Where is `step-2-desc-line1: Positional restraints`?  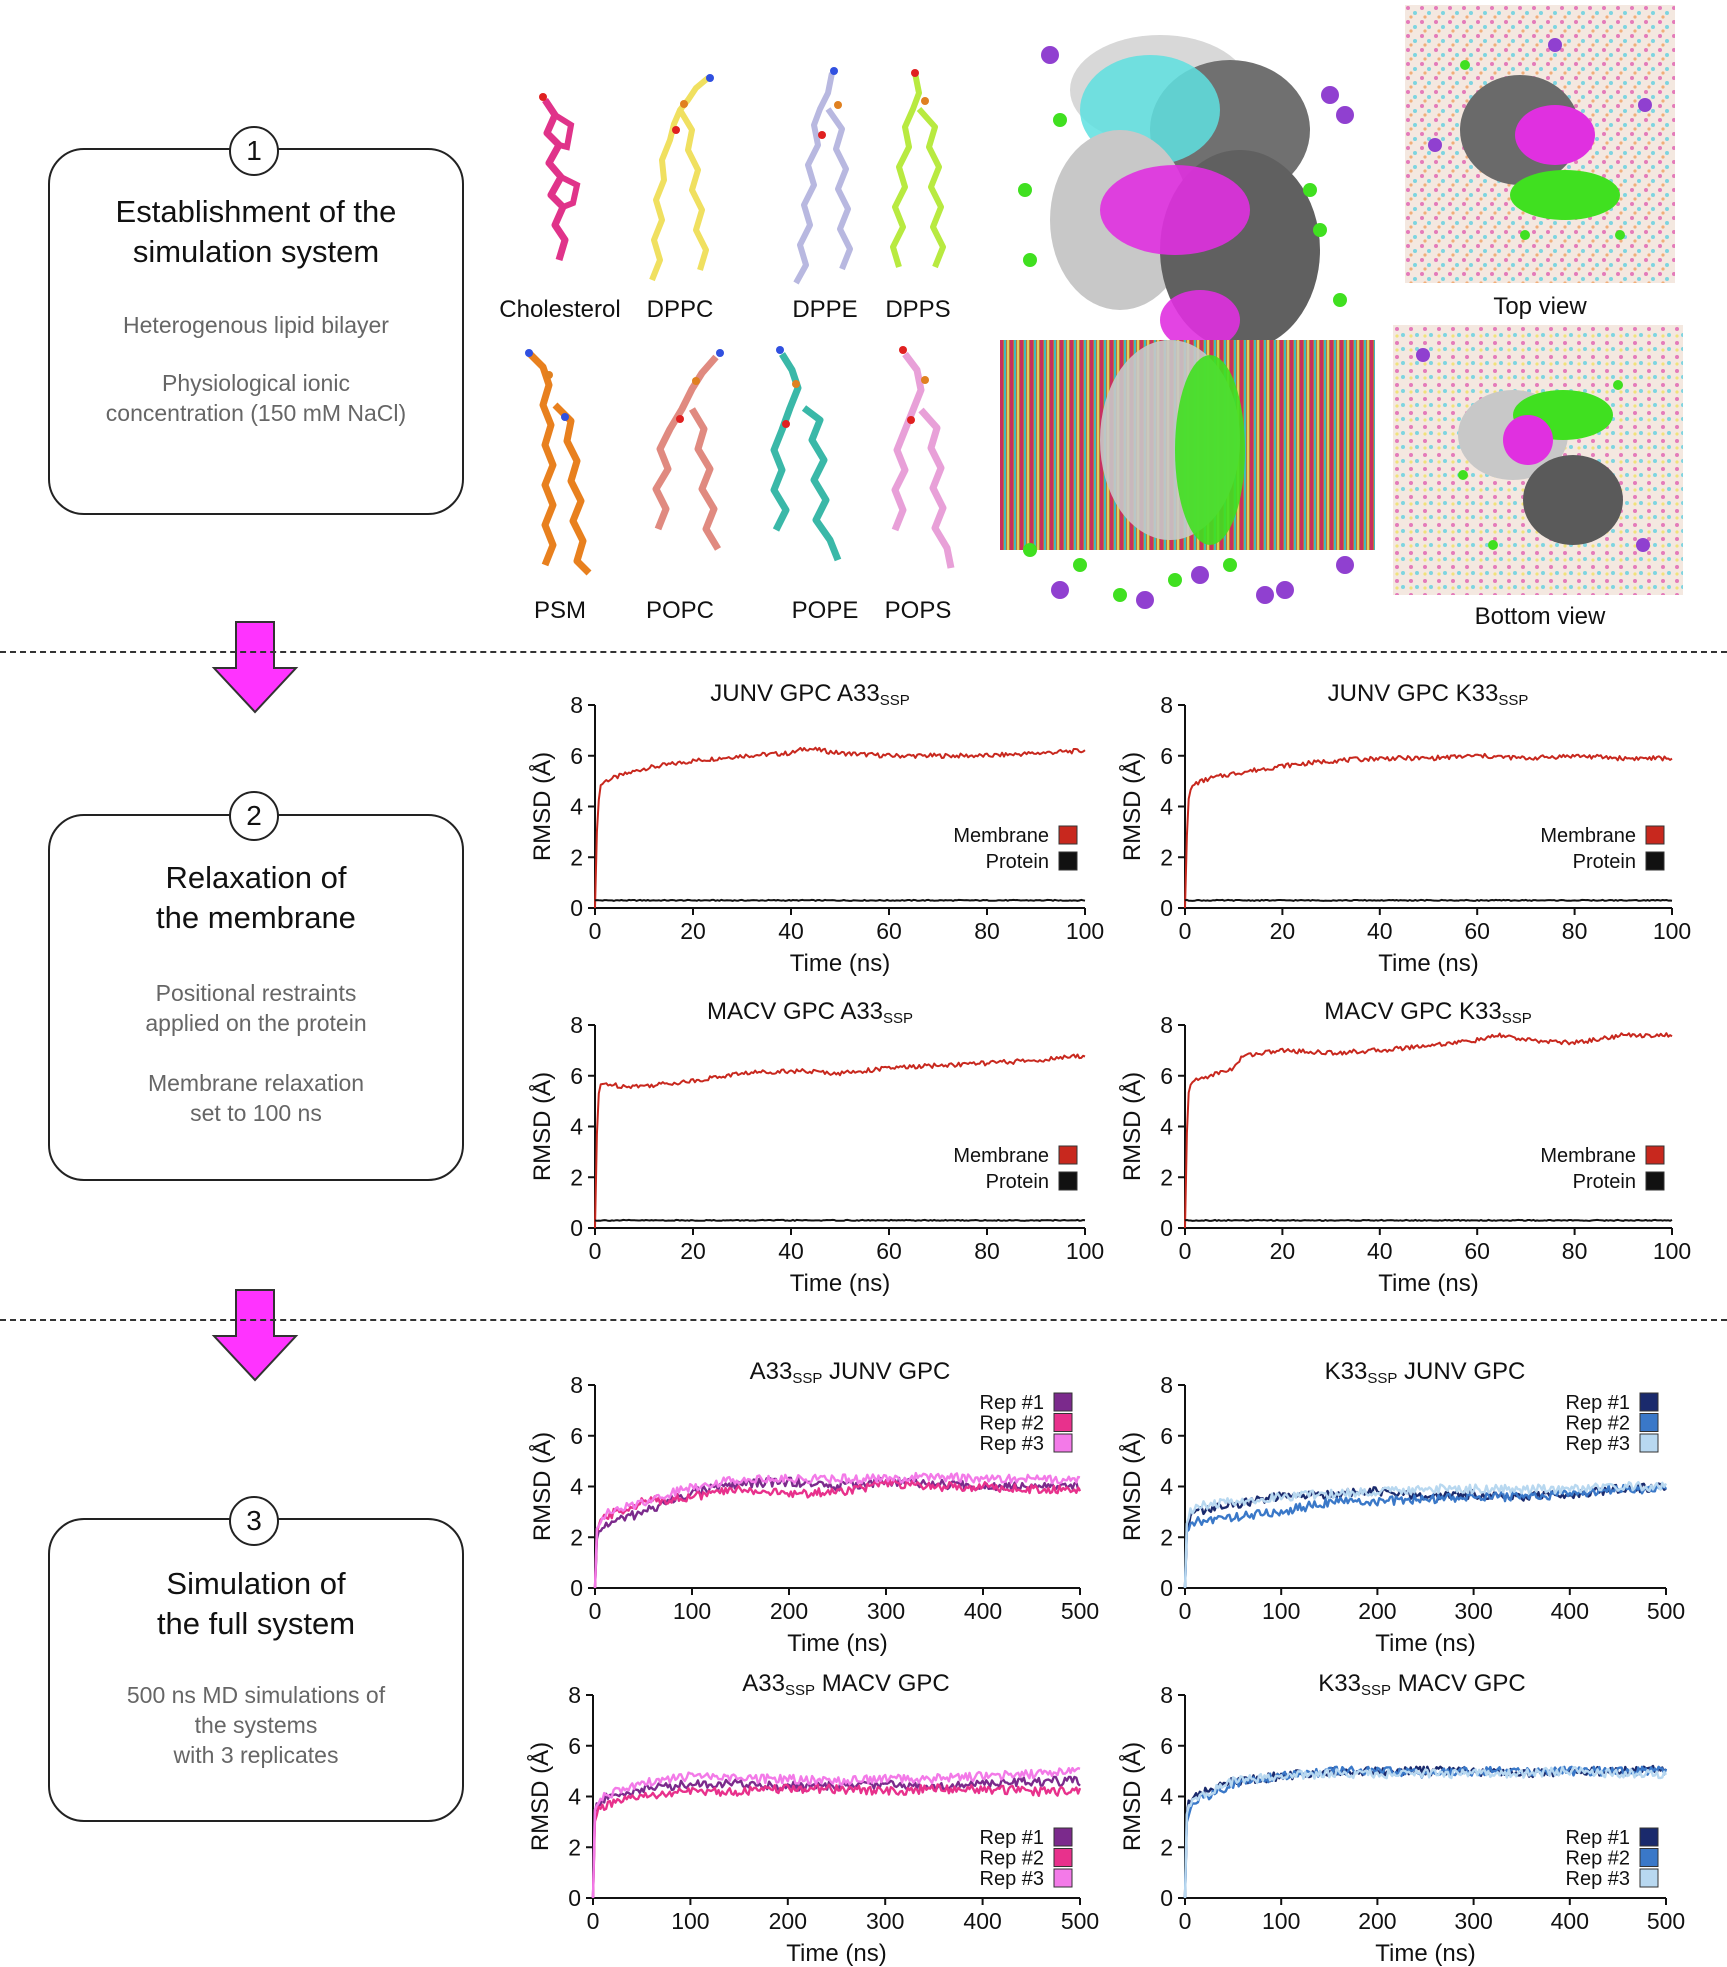
step-2-desc-line1: Positional restraints is located at coordinates (256, 993).